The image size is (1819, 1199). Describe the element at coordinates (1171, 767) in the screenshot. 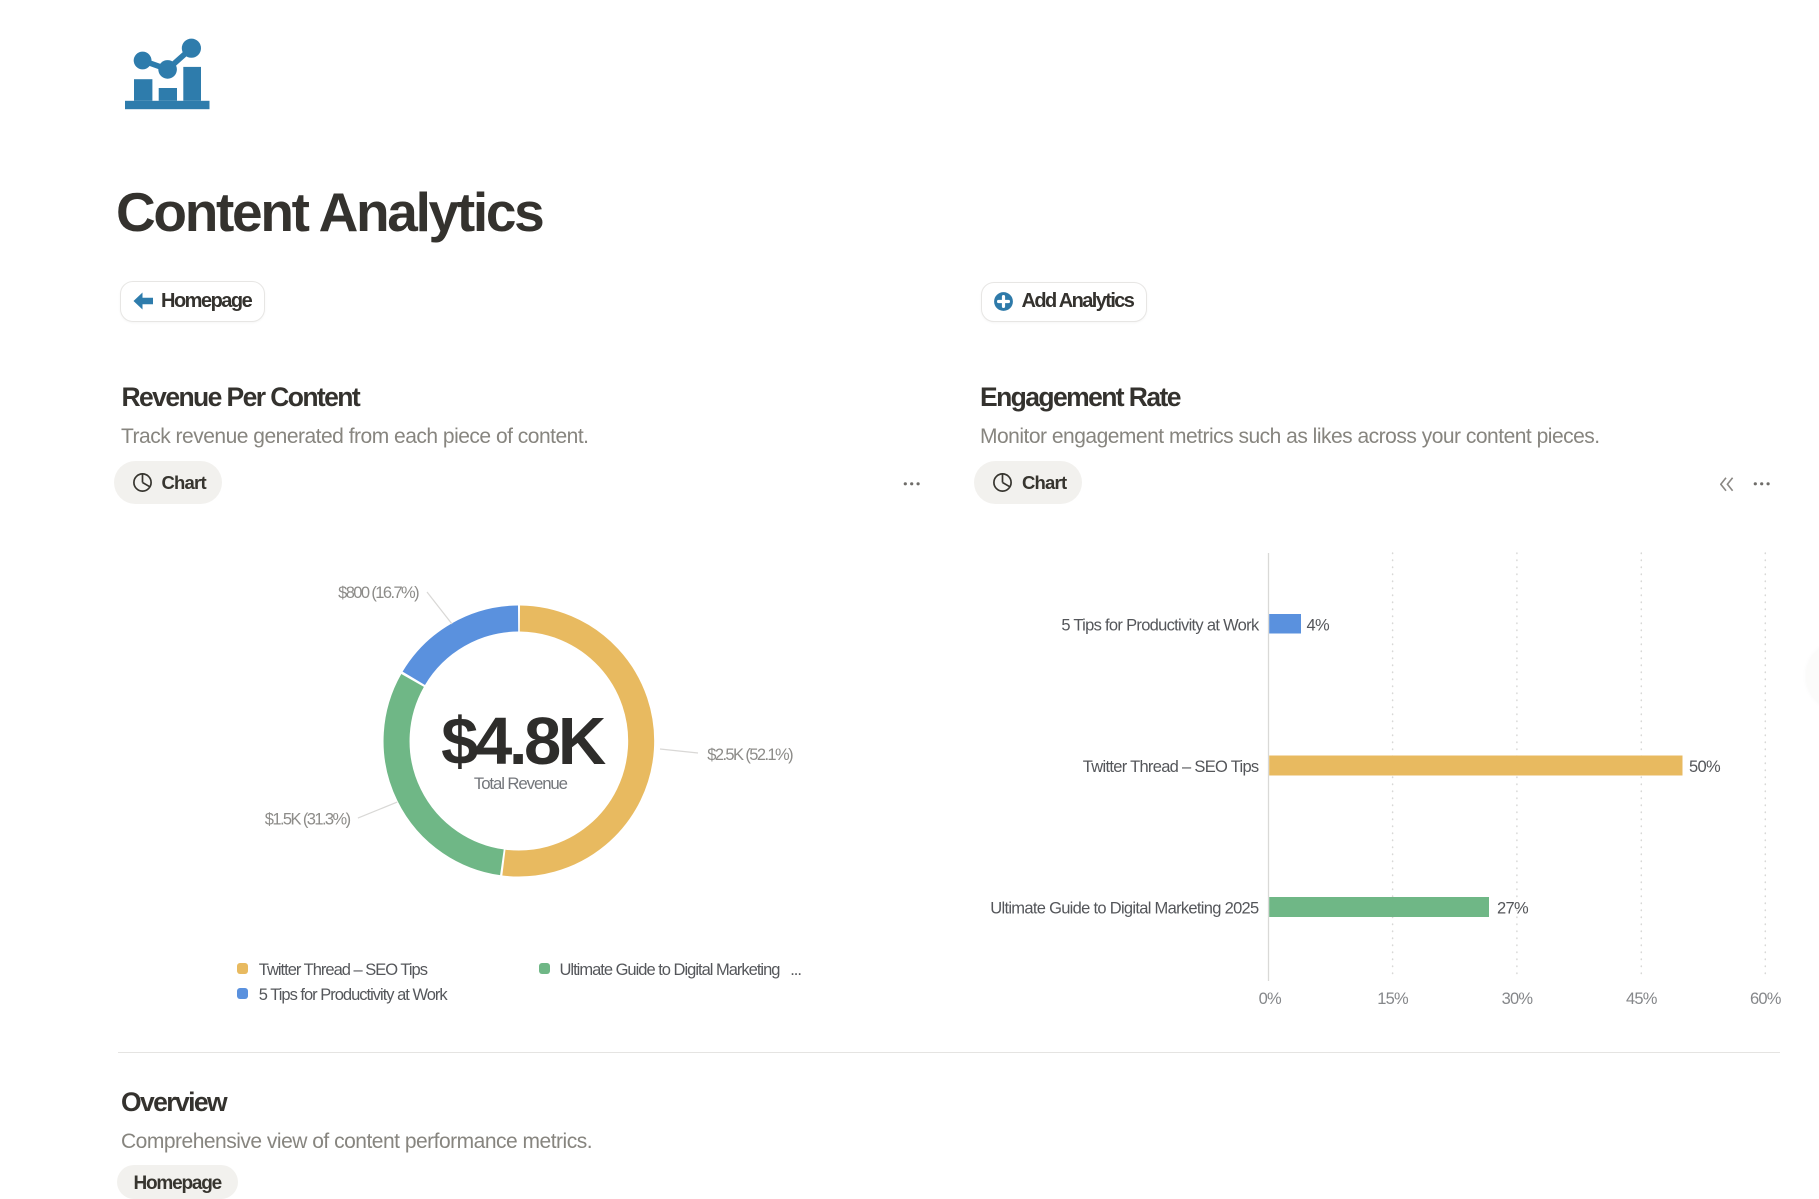

I see `svg-text: Twitter Thread – SEO Tips` at that location.